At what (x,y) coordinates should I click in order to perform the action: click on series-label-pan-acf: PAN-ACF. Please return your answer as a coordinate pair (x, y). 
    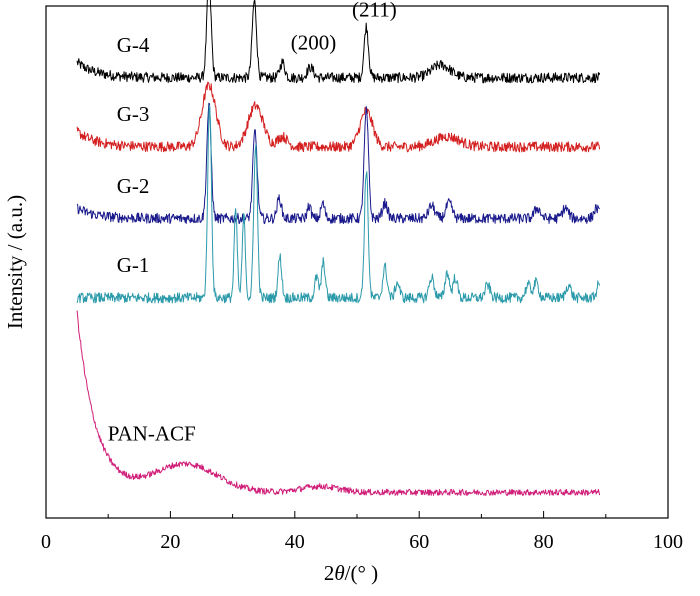
    Looking at the image, I should click on (152, 434).